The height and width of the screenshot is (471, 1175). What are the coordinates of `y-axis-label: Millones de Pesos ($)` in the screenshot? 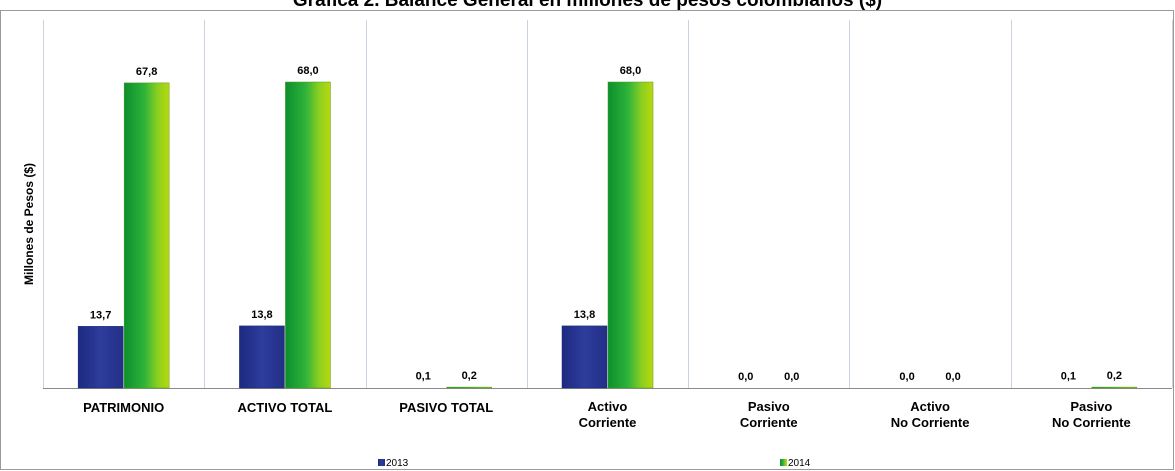 It's located at (29, 224).